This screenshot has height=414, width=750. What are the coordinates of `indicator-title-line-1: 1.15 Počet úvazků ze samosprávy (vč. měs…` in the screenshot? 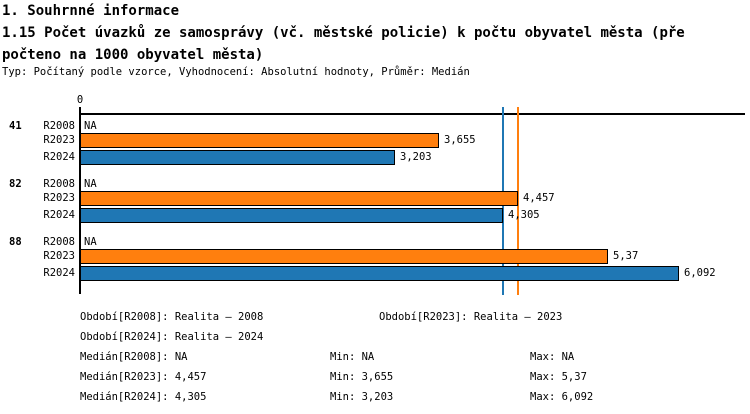 It's located at (343, 33).